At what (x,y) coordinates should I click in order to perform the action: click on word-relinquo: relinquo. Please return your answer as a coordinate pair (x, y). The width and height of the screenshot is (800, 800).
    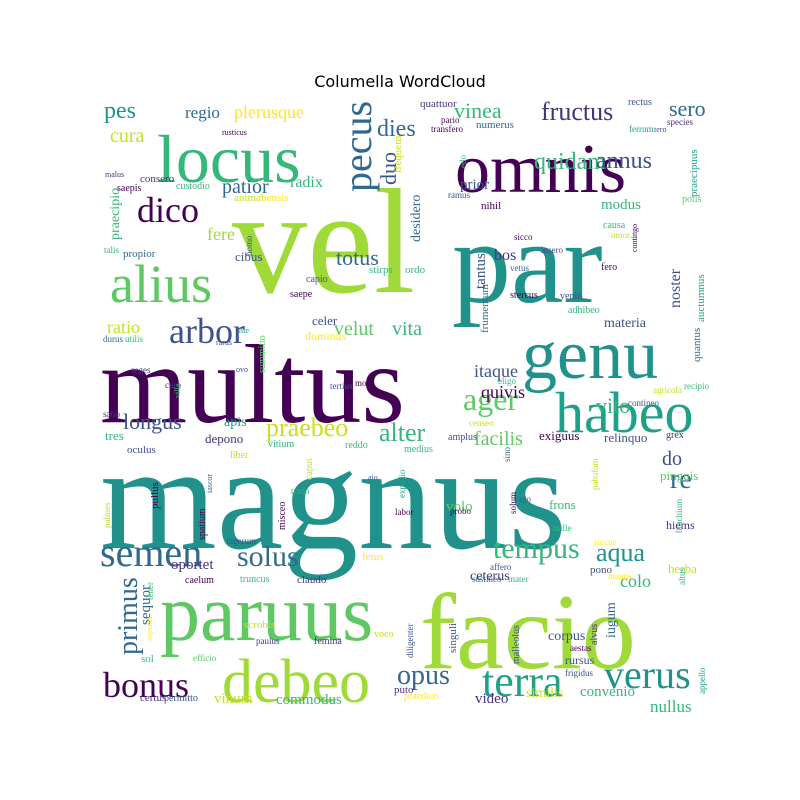
    Looking at the image, I should click on (625, 437).